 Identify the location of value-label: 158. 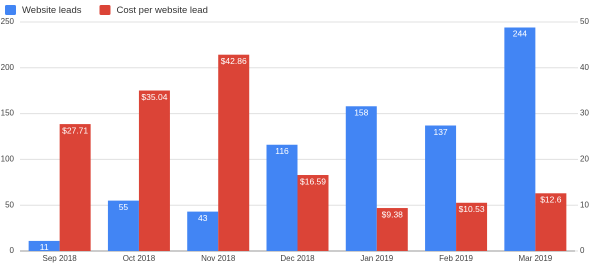
(361, 113).